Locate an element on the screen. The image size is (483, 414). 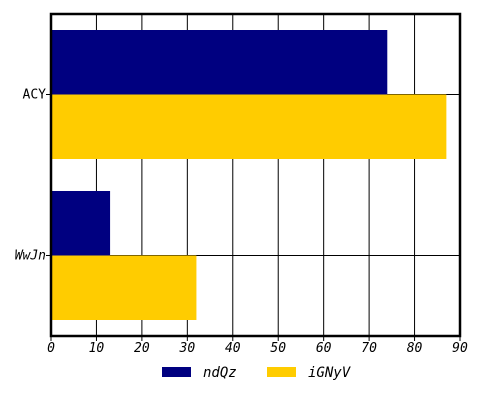
x-tick-label: 10 is located at coordinates (97, 348).